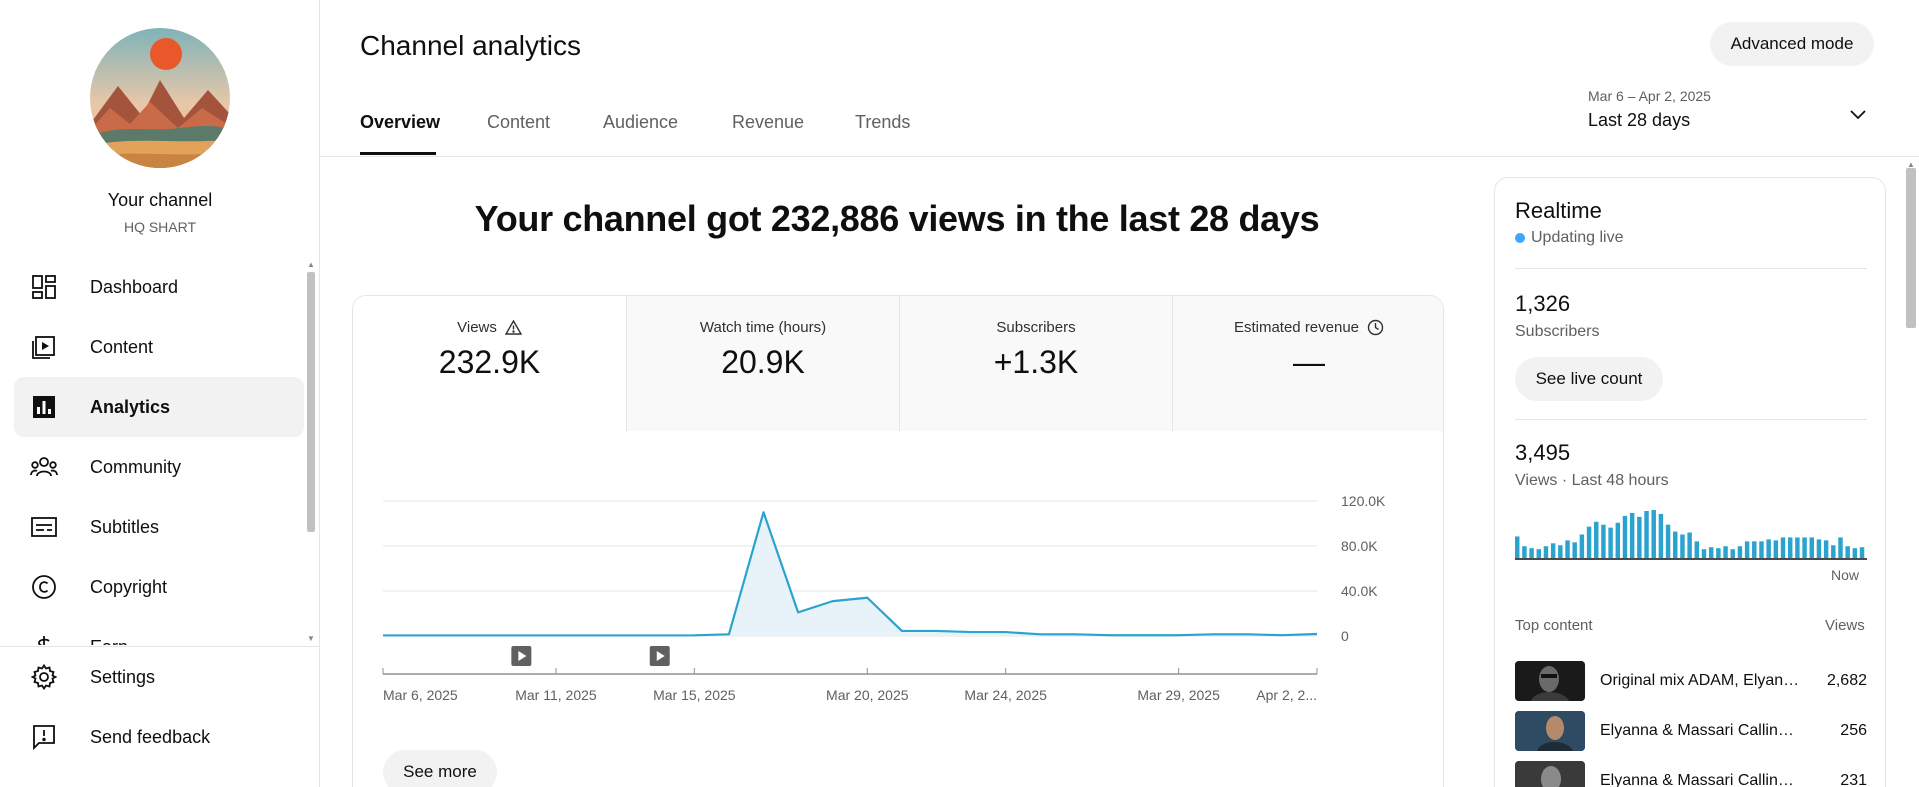 The height and width of the screenshot is (787, 1919). I want to click on tab-revenue: Revenue, so click(768, 122).